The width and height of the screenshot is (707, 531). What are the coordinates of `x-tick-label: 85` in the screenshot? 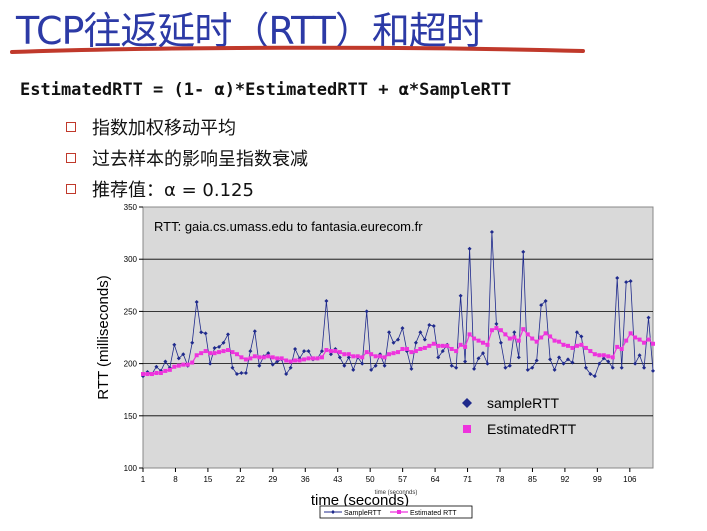 It's located at (532, 479).